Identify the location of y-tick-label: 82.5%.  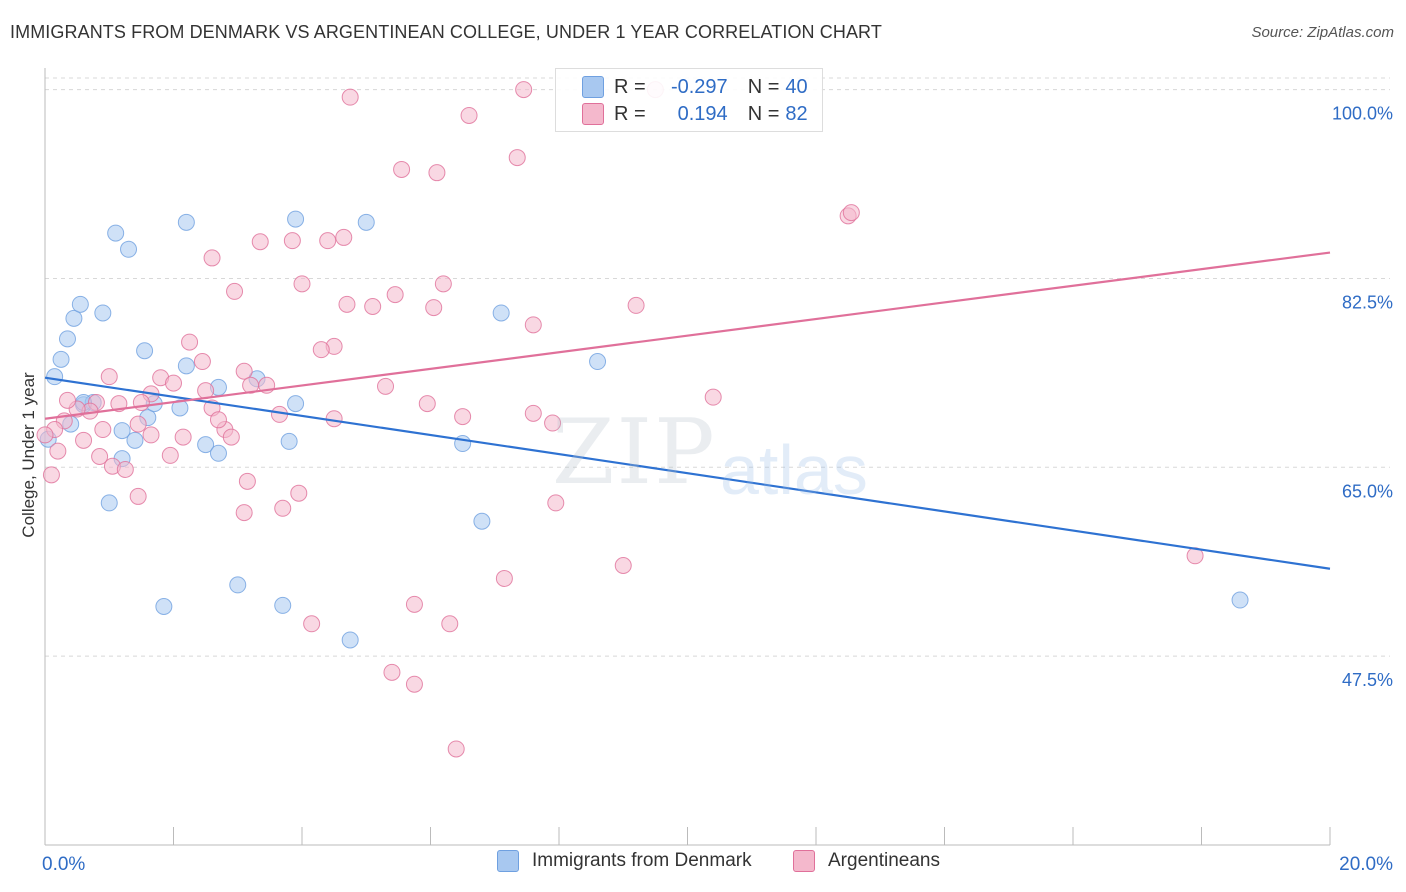
(1367, 302).